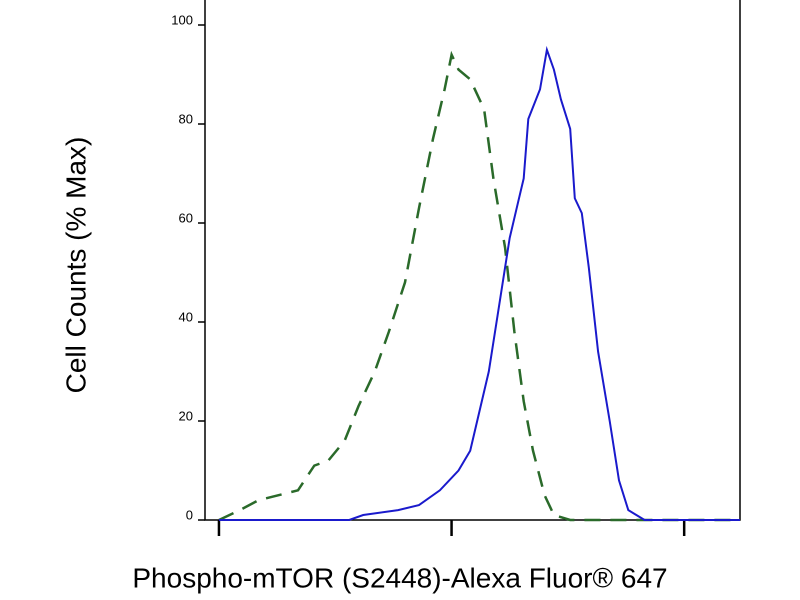 This screenshot has height=600, width=800. What do you see at coordinates (186, 316) in the screenshot?
I see `y-tick-label: 40` at bounding box center [186, 316].